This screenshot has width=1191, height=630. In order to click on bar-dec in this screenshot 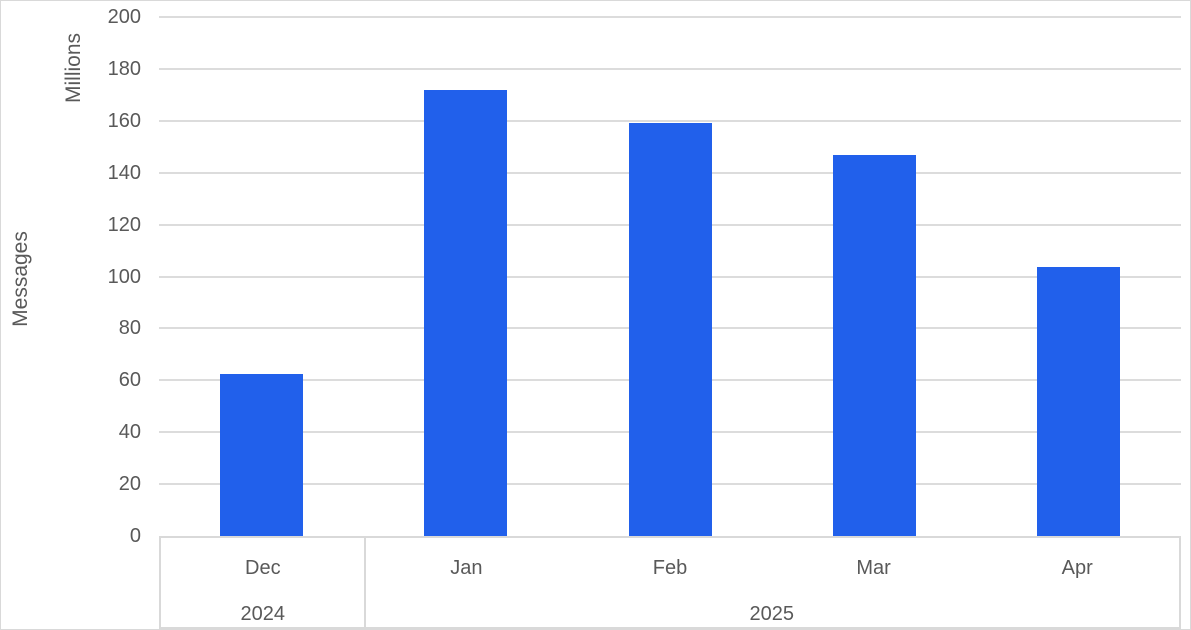, I will do `click(261, 454)`.